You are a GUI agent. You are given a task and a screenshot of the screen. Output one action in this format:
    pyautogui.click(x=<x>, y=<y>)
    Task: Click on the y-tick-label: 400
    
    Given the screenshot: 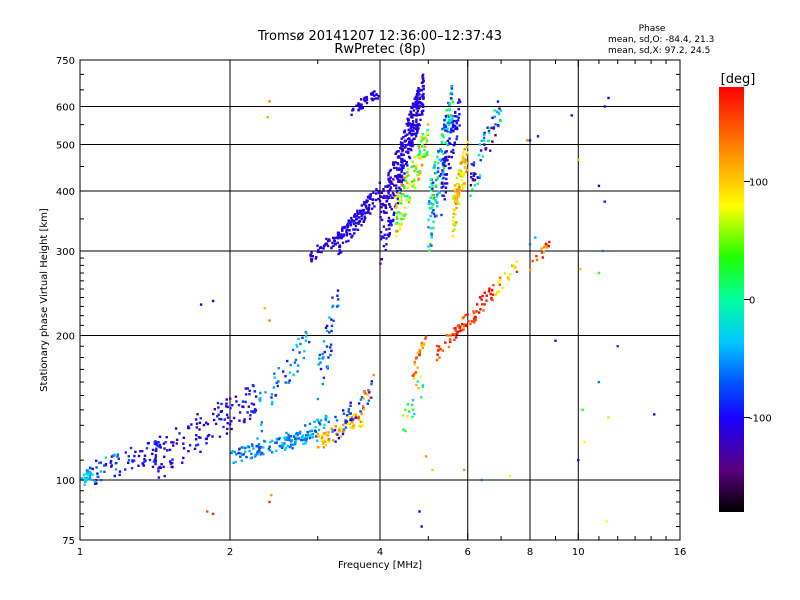 What is the action you would take?
    pyautogui.click(x=65, y=192)
    